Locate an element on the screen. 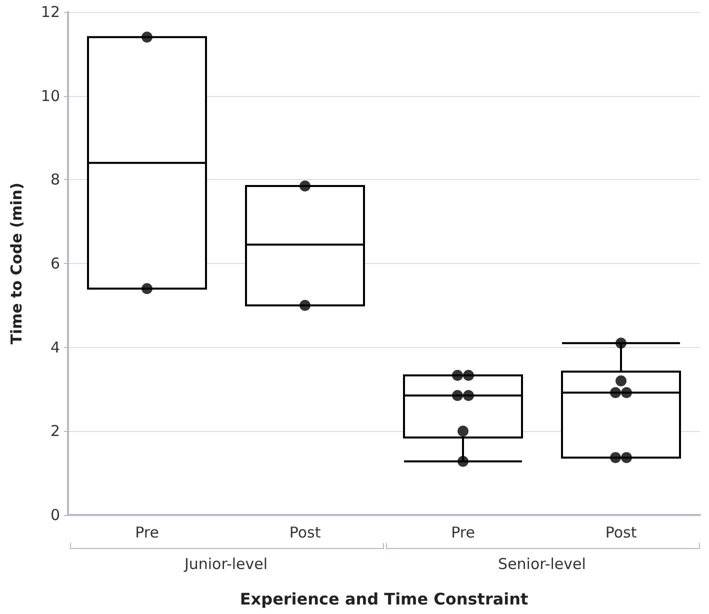  text: Senior-level is located at coordinates (542, 564).